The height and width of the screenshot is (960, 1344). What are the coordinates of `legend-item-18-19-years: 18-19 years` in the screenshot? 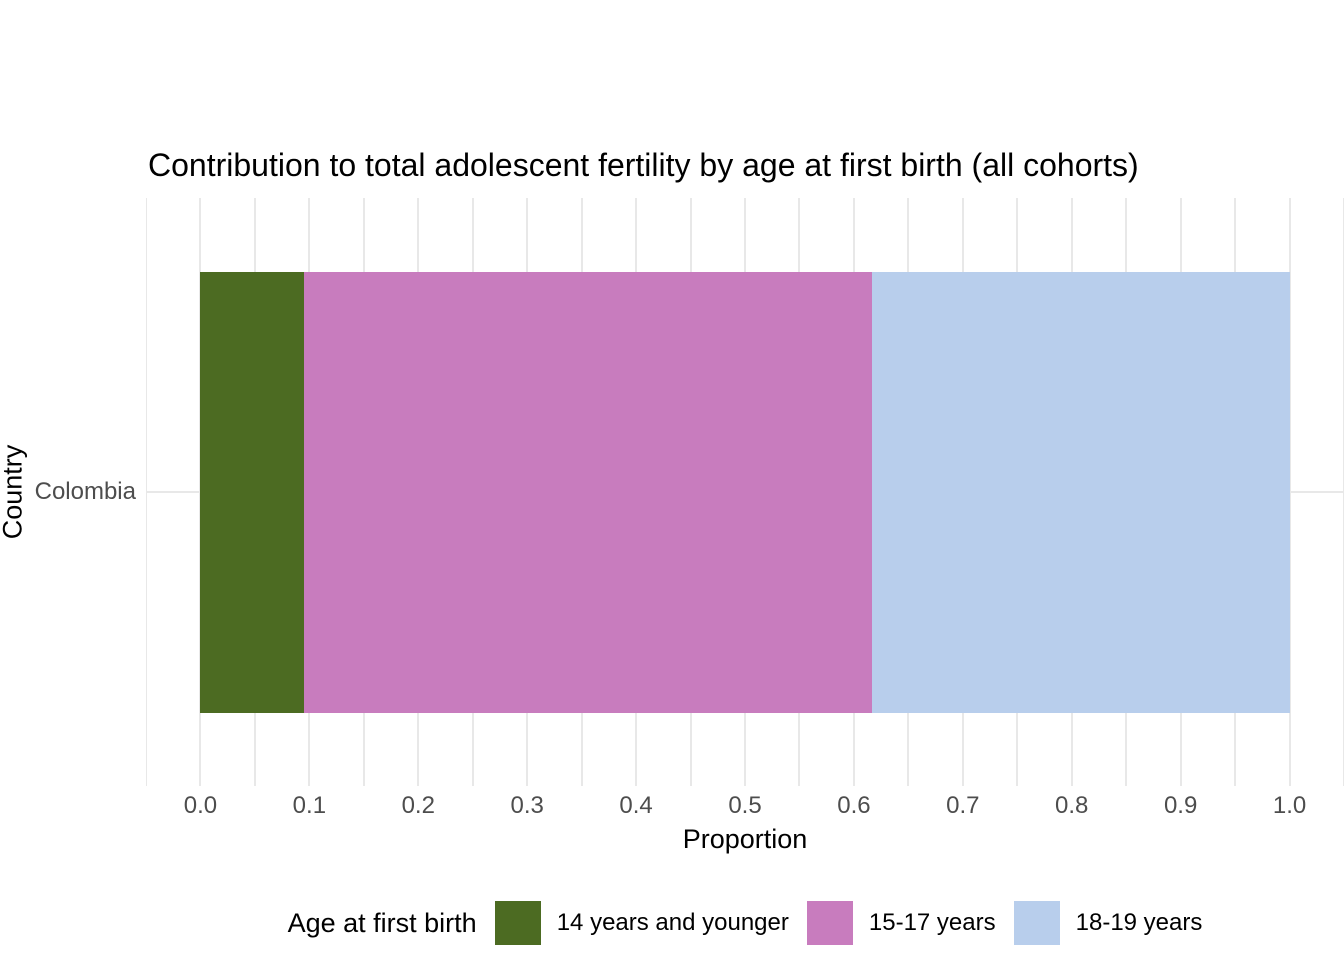 It's located at (1108, 923).